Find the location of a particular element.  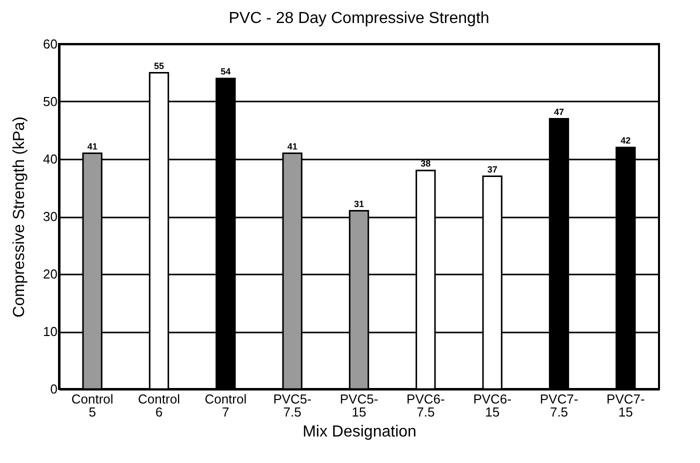

x-tick-label: PVC7- 7.5 is located at coordinates (559, 406).